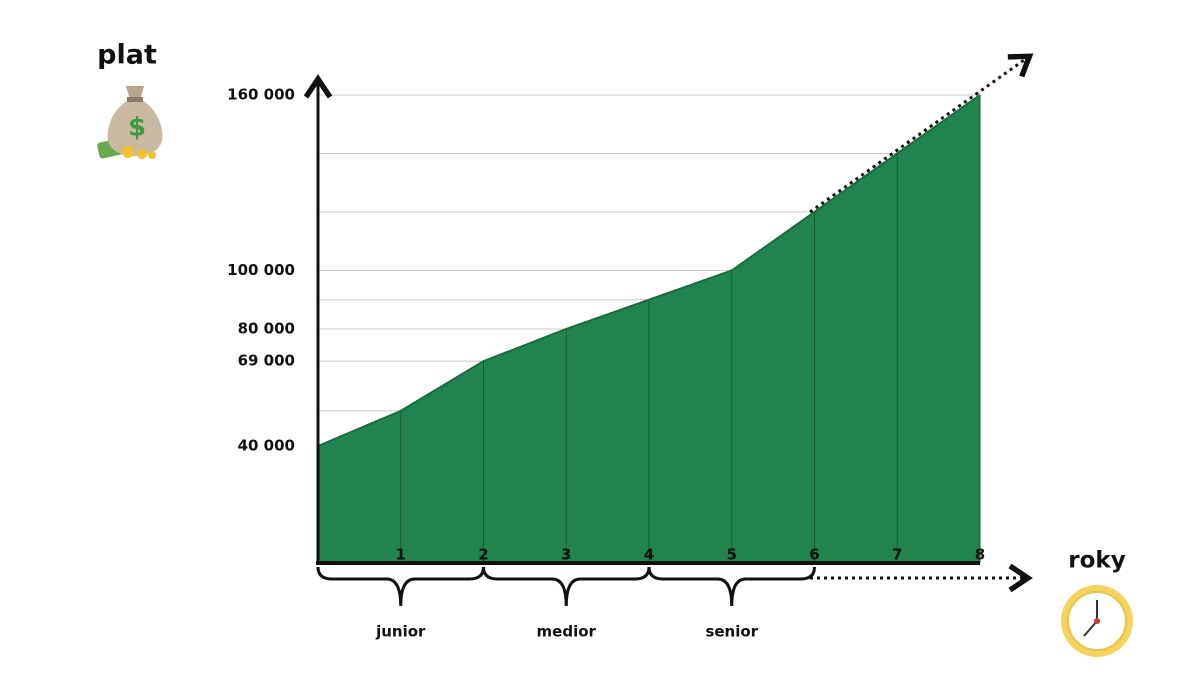  What do you see at coordinates (566, 555) in the screenshot?
I see `x-tick-label: 3` at bounding box center [566, 555].